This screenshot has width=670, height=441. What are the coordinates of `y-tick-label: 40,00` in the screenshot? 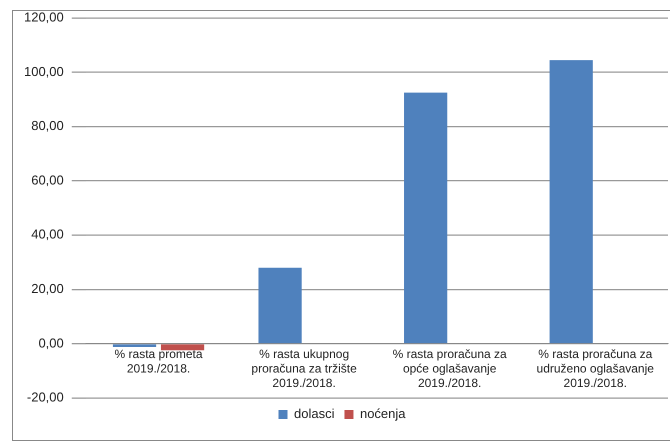 It's located at (47, 234).